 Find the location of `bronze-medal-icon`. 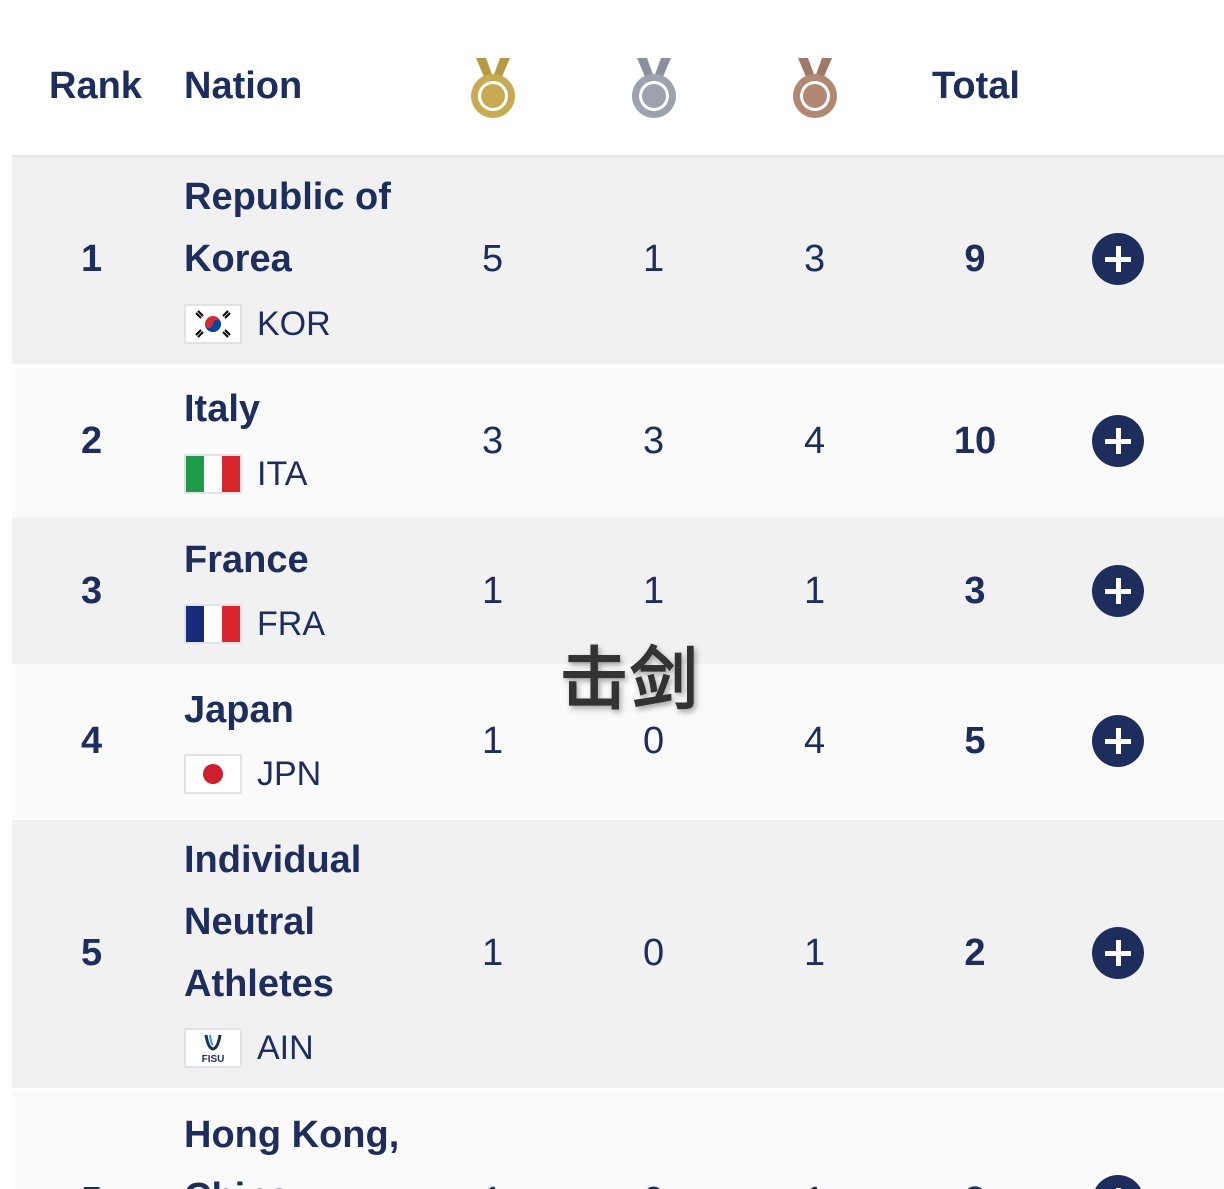

bronze-medal-icon is located at coordinates (815, 88).